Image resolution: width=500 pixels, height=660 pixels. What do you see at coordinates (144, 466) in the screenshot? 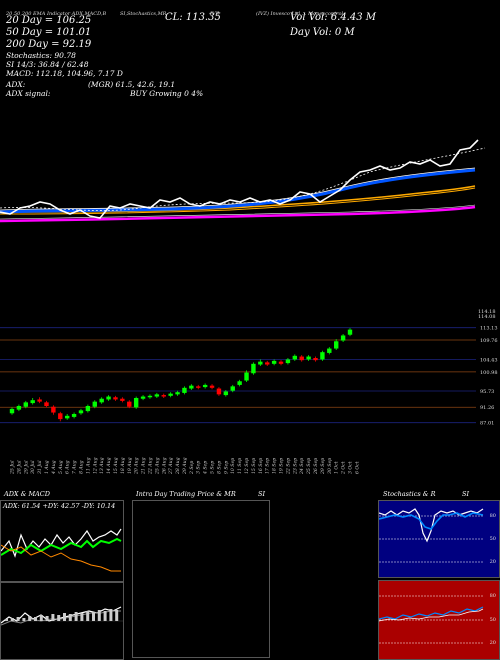
I see `date-label: 21 Aug` at bounding box center [144, 466].